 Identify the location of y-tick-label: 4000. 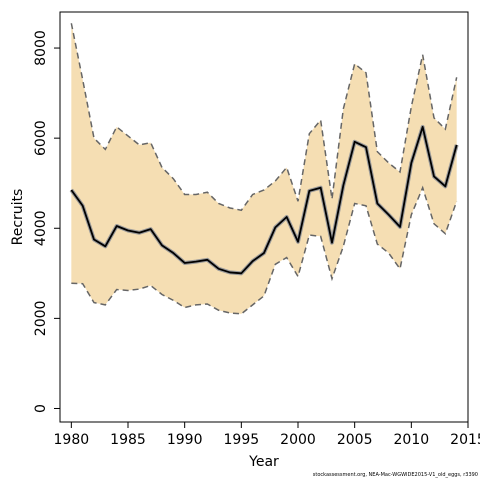
(41, 228).